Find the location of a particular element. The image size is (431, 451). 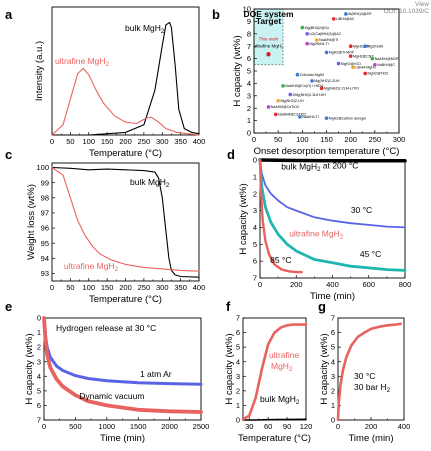

panel-label-b: b is located at coordinates (216, 14).